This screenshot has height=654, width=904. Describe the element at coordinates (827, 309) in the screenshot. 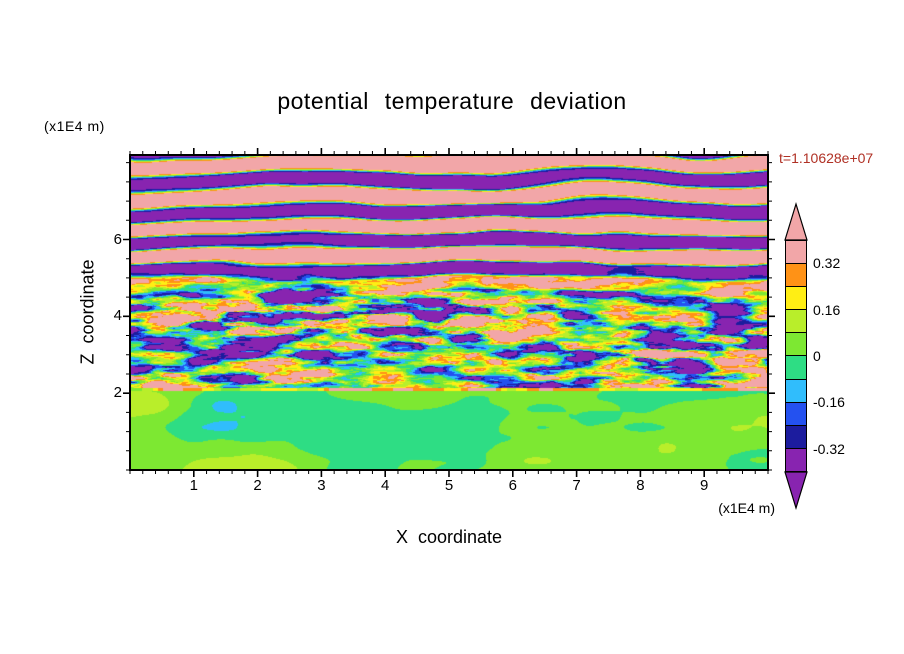

I see `colorbar-tick-label: 0.16` at that location.